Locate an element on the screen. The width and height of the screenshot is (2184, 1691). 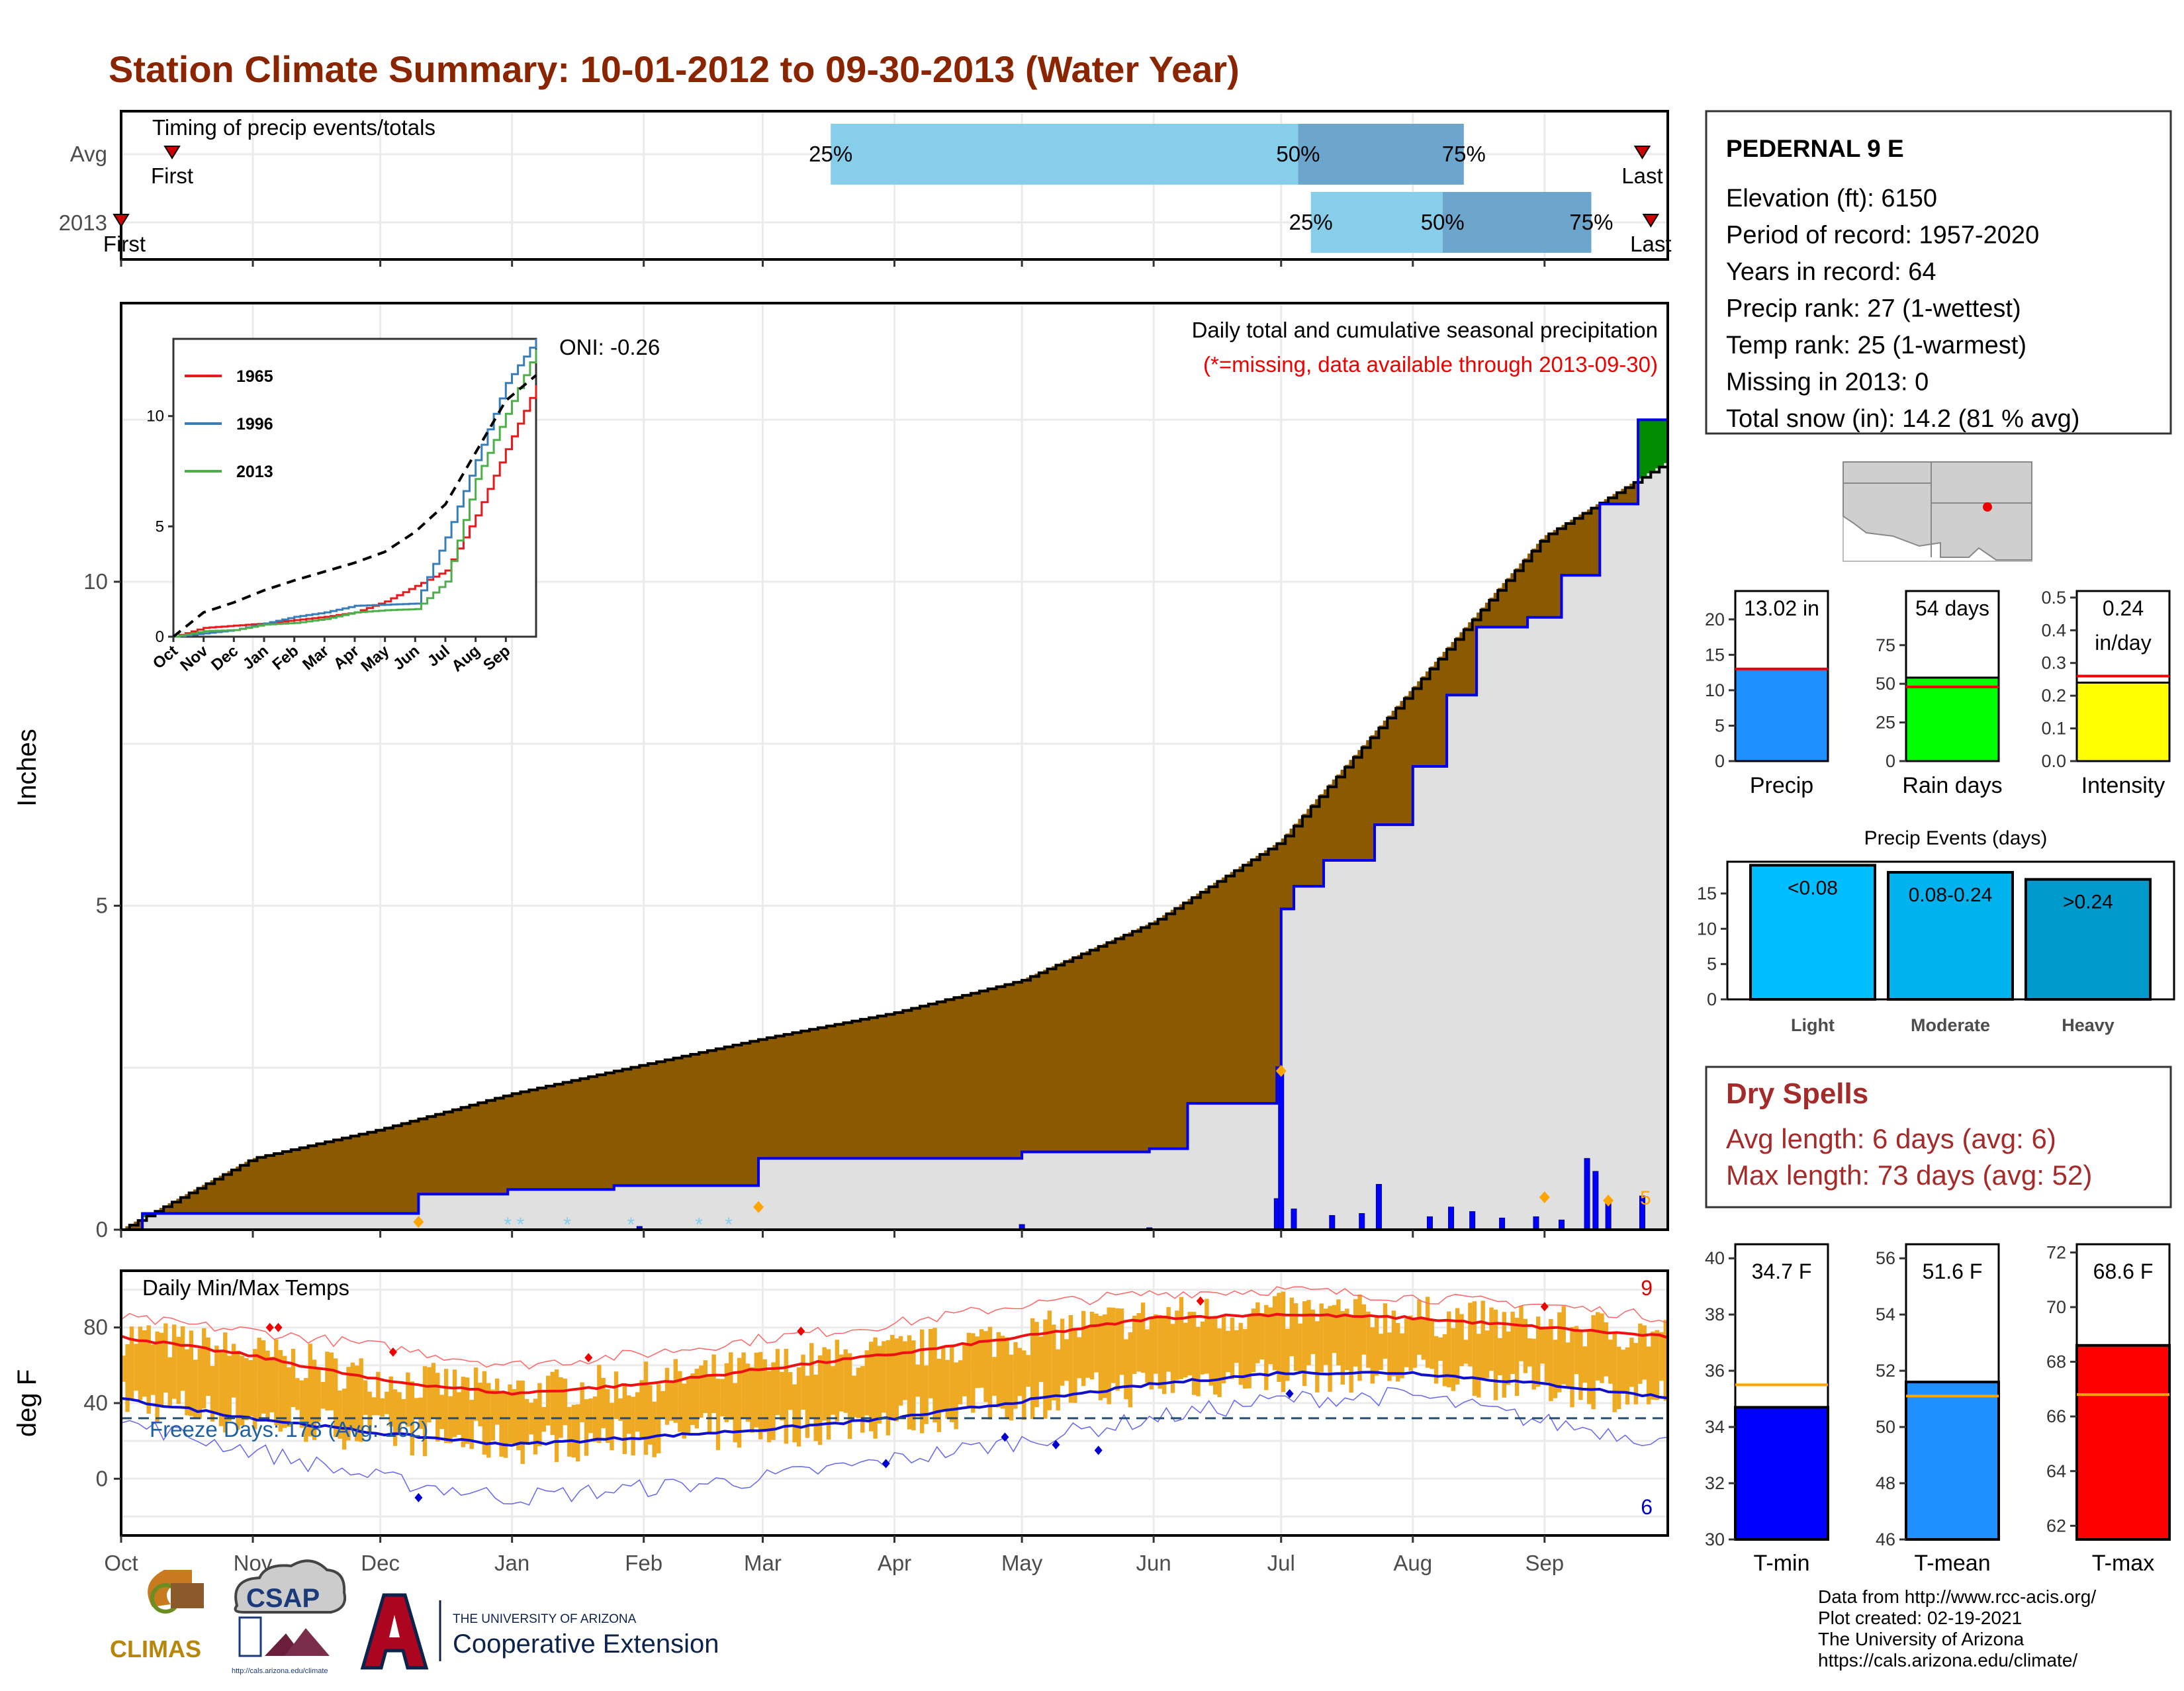
ua-small-text: THE UNIVERSITY OF ARIZONA is located at coordinates (545, 1619).